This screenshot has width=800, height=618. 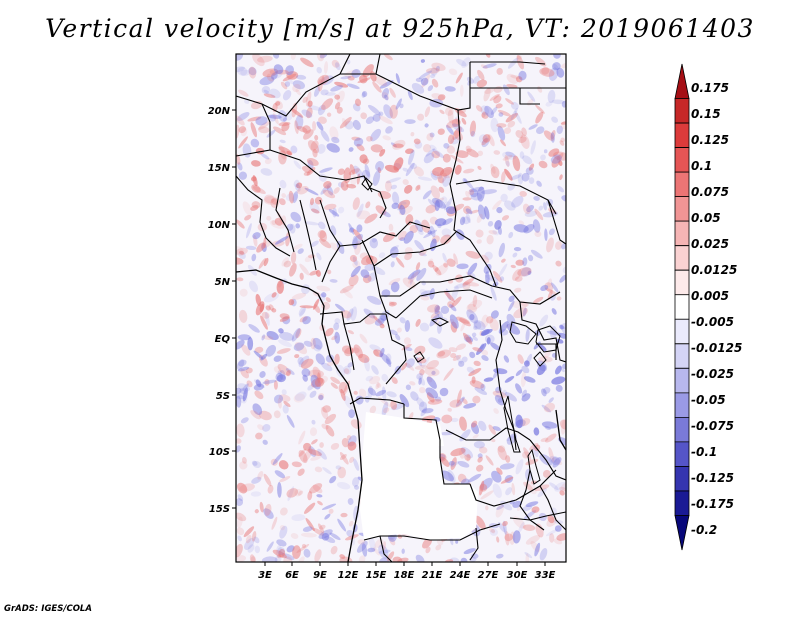 I want to click on colorbar-swatch, so click(x=682, y=356).